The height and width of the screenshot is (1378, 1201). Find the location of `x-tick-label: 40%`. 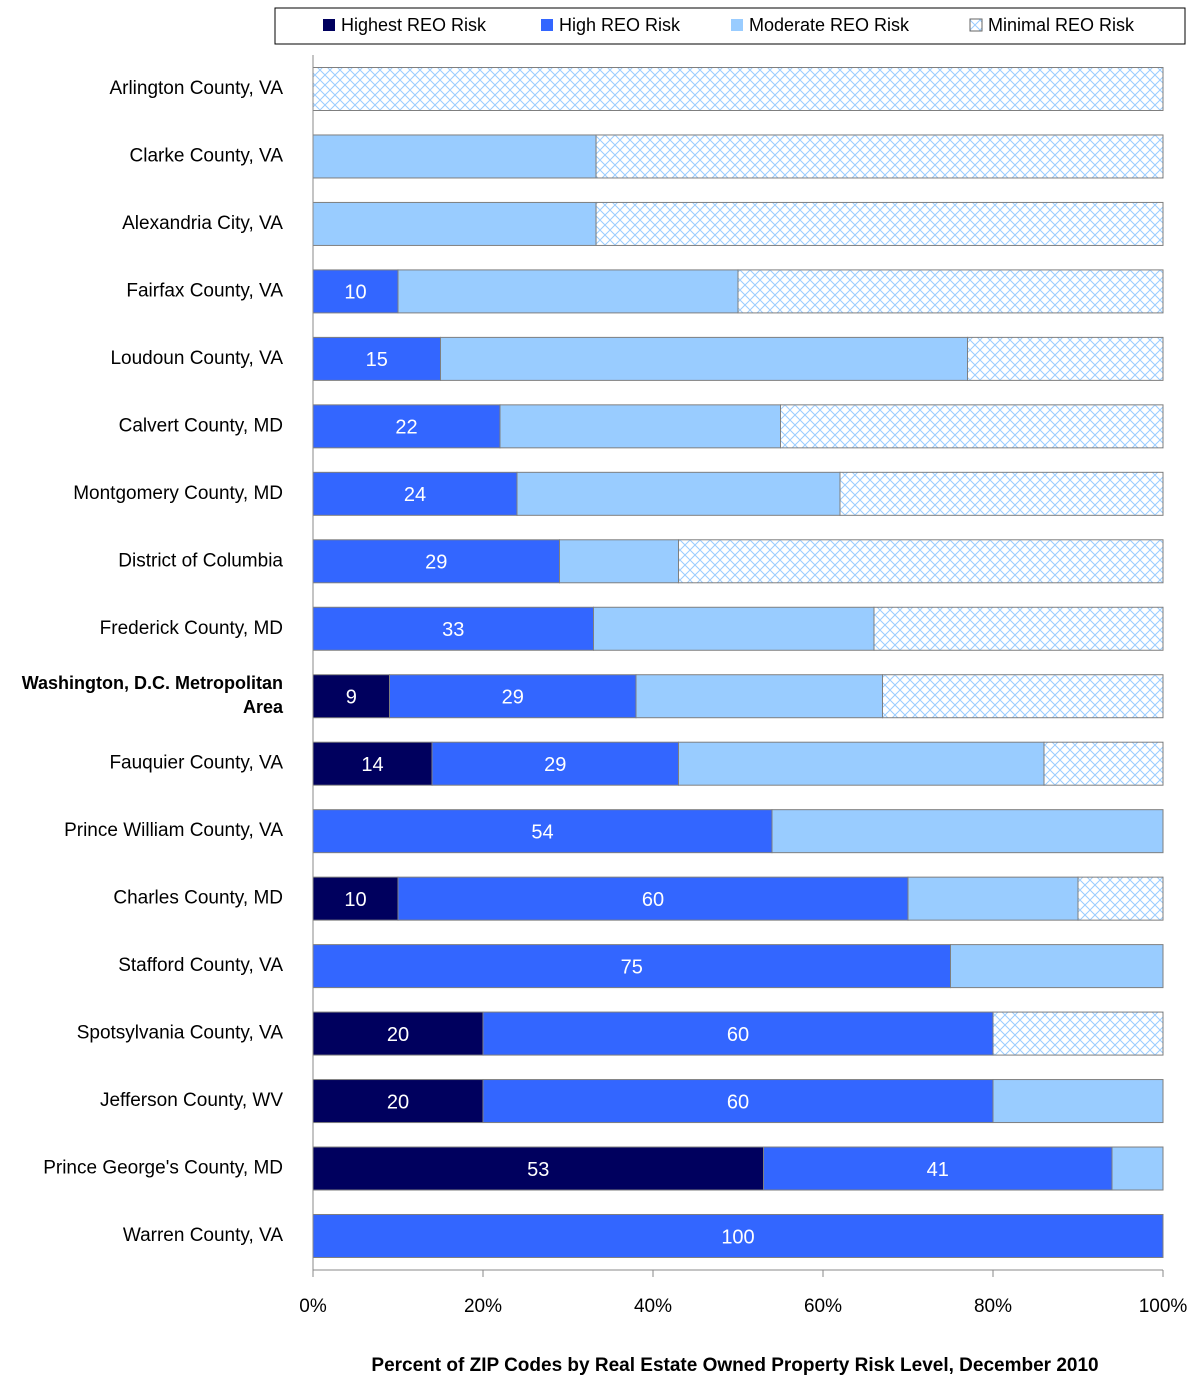

x-tick-label: 40% is located at coordinates (653, 1306).